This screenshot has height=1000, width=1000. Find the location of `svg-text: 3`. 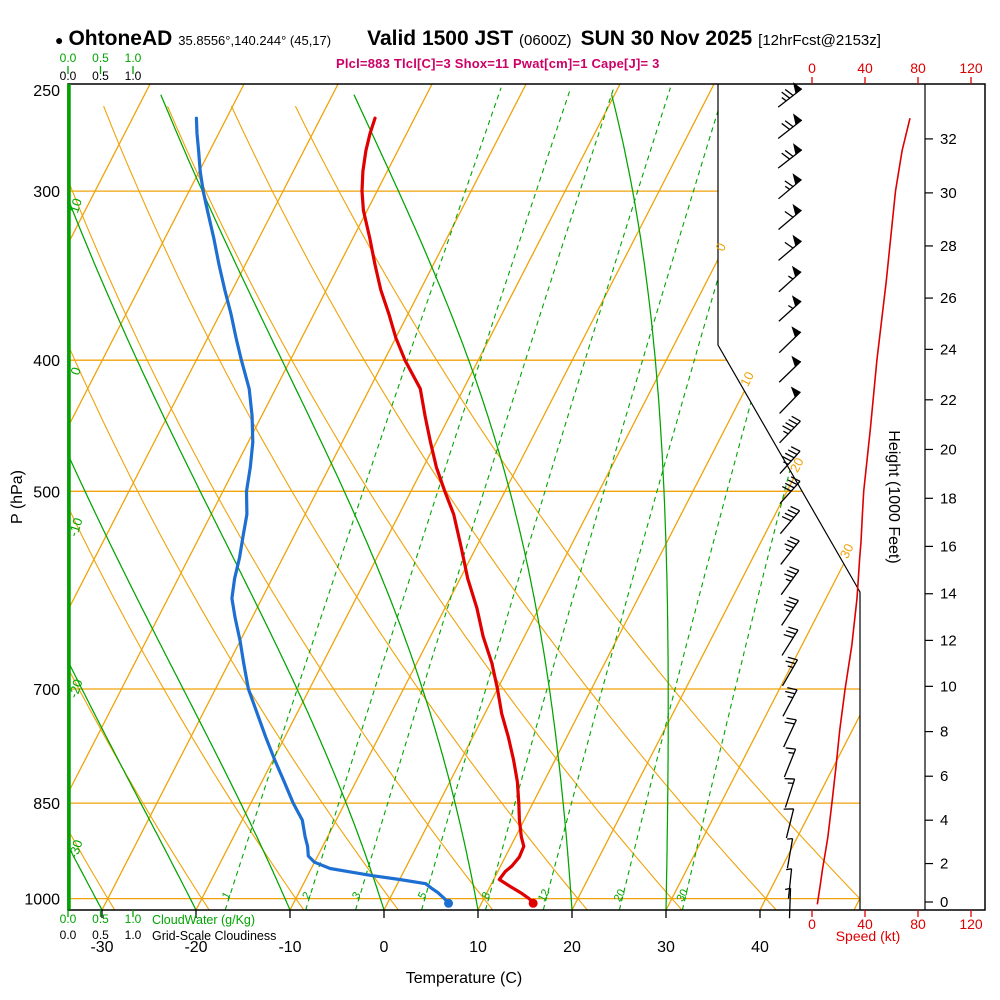

svg-text: 3 is located at coordinates (356, 895).